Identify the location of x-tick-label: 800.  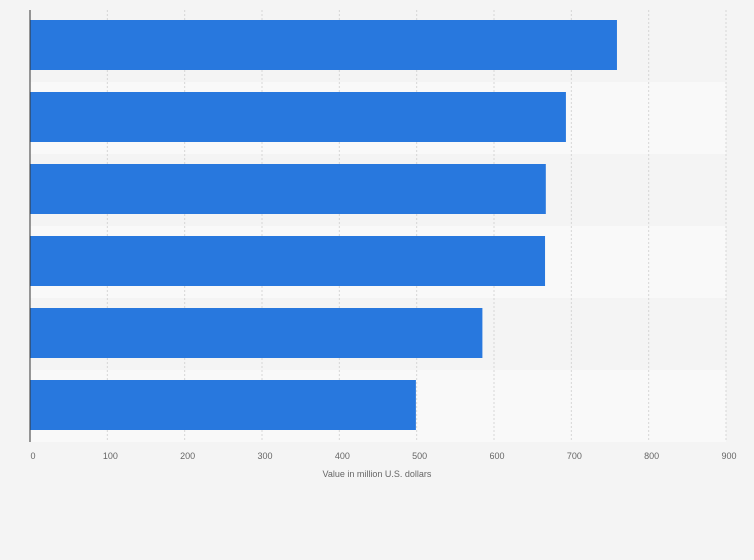
(651, 456).